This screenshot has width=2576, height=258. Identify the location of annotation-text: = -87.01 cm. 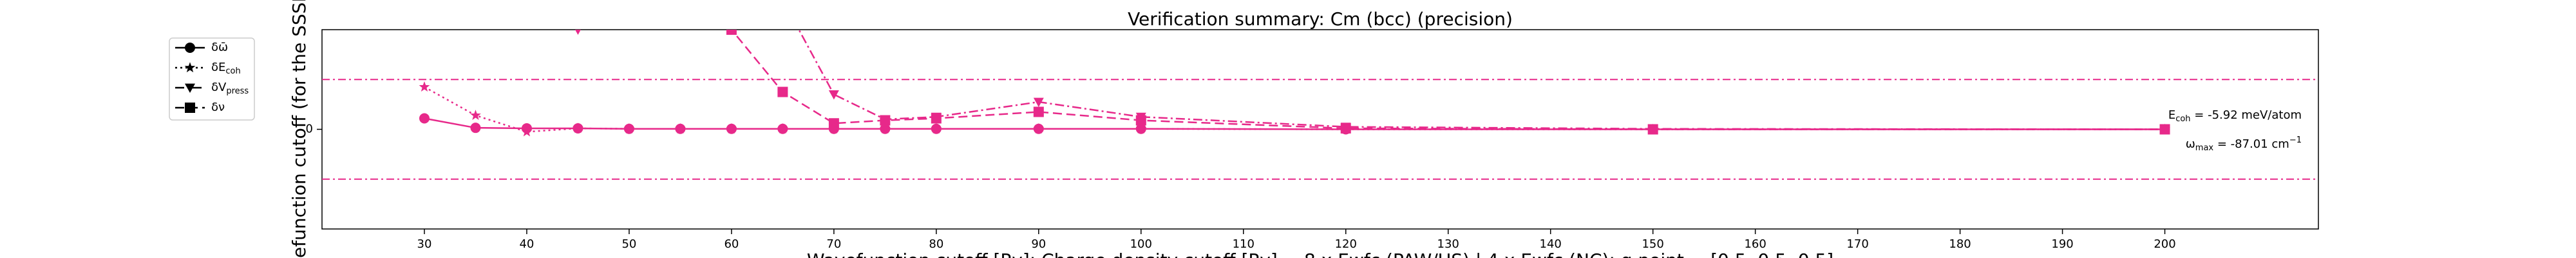
(2251, 144).